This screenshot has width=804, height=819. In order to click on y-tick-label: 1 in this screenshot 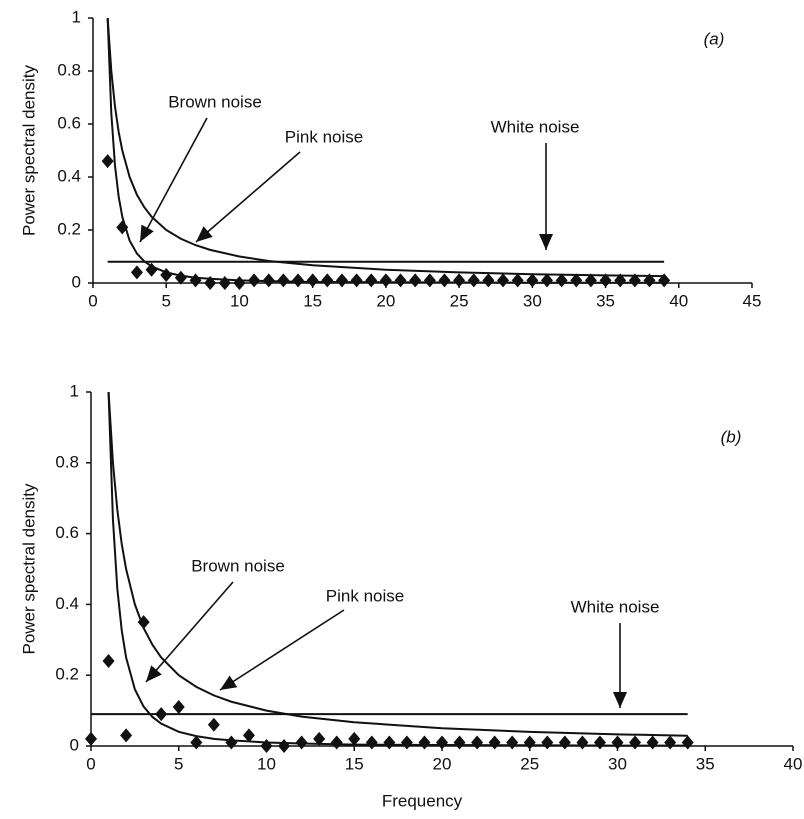, I will do `click(74, 390)`.